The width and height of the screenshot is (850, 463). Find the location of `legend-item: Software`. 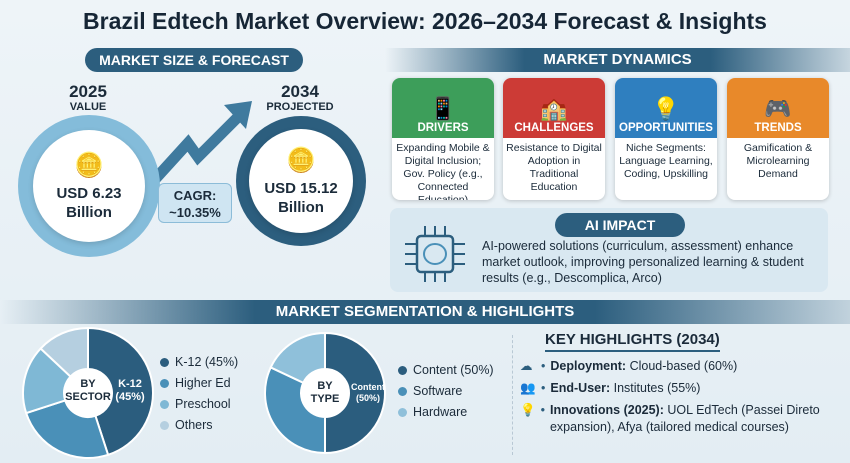

legend-item: Software is located at coordinates (446, 391).